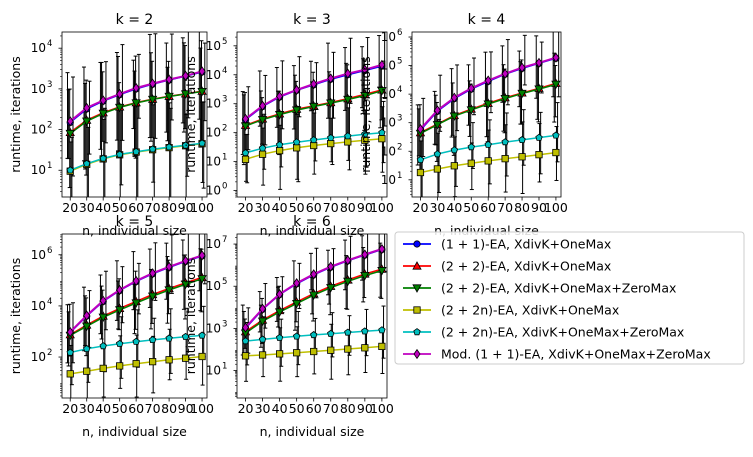  Describe the element at coordinates (87, 408) in the screenshot. I see `x-tick-label: 30` at that location.